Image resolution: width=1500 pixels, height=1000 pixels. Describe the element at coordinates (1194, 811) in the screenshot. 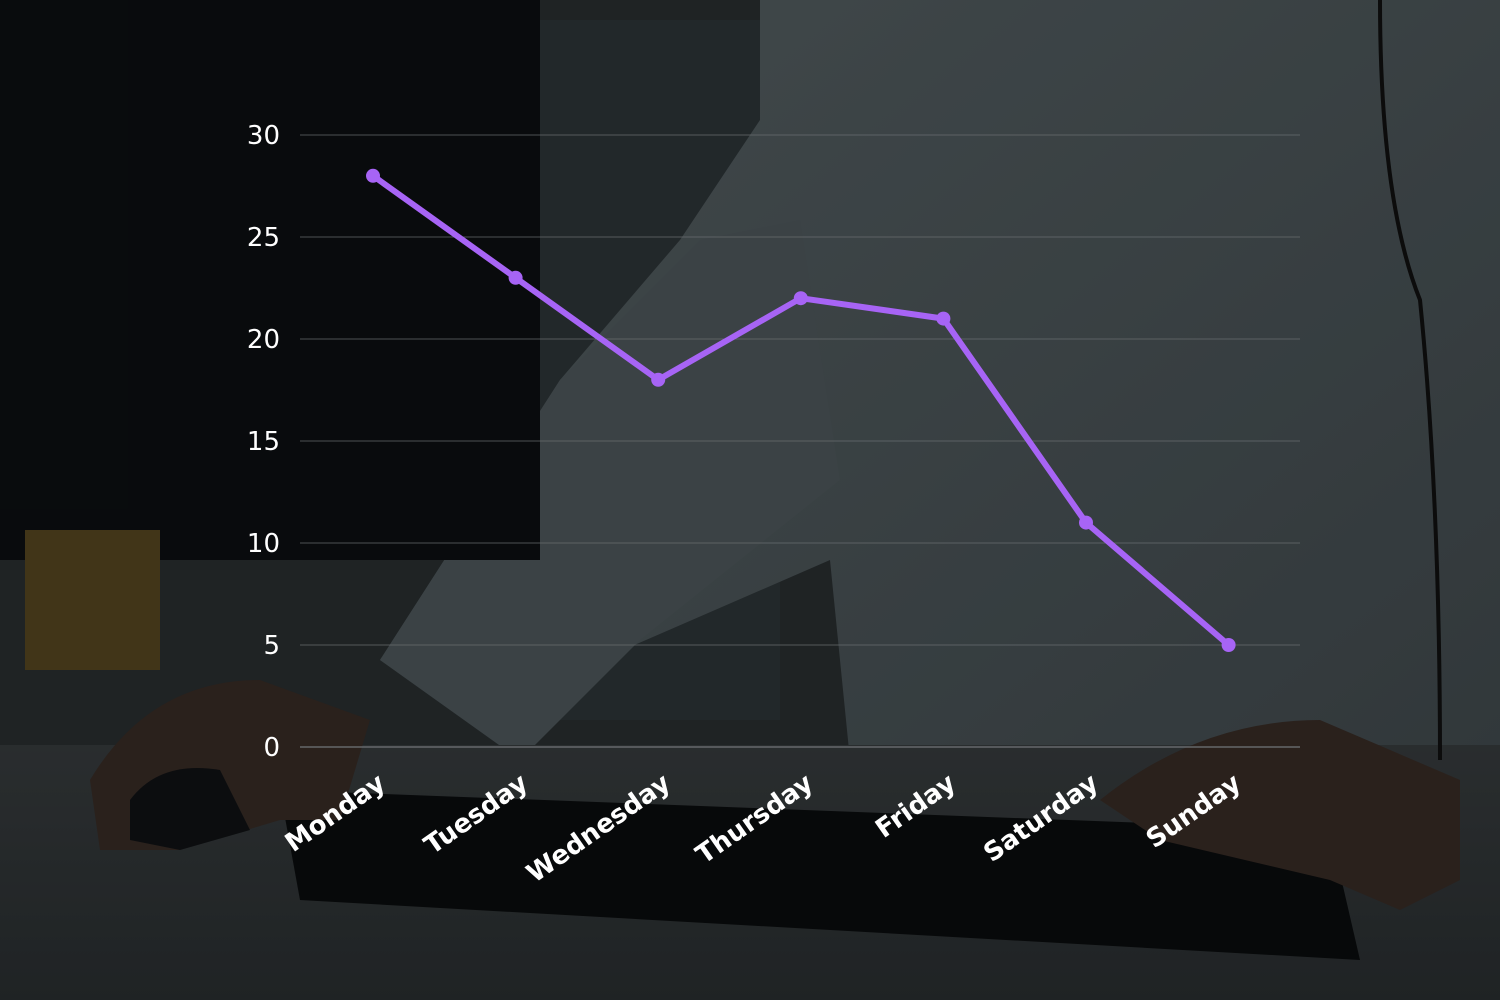

I see `x-tick-label: Sunday` at that location.